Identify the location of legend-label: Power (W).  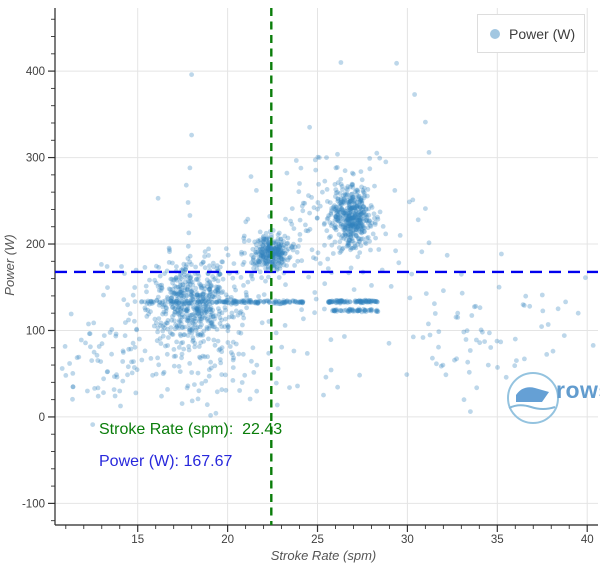
(542, 33).